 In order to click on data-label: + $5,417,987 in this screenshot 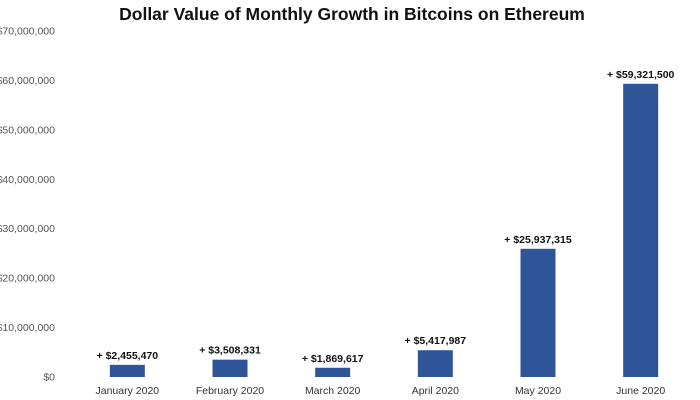, I will do `click(436, 341)`.